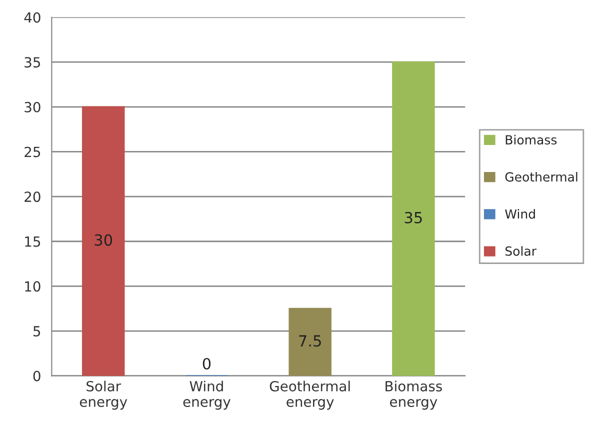 The image size is (608, 432). What do you see at coordinates (36, 376) in the screenshot?
I see `y-tick-label: 0` at bounding box center [36, 376].